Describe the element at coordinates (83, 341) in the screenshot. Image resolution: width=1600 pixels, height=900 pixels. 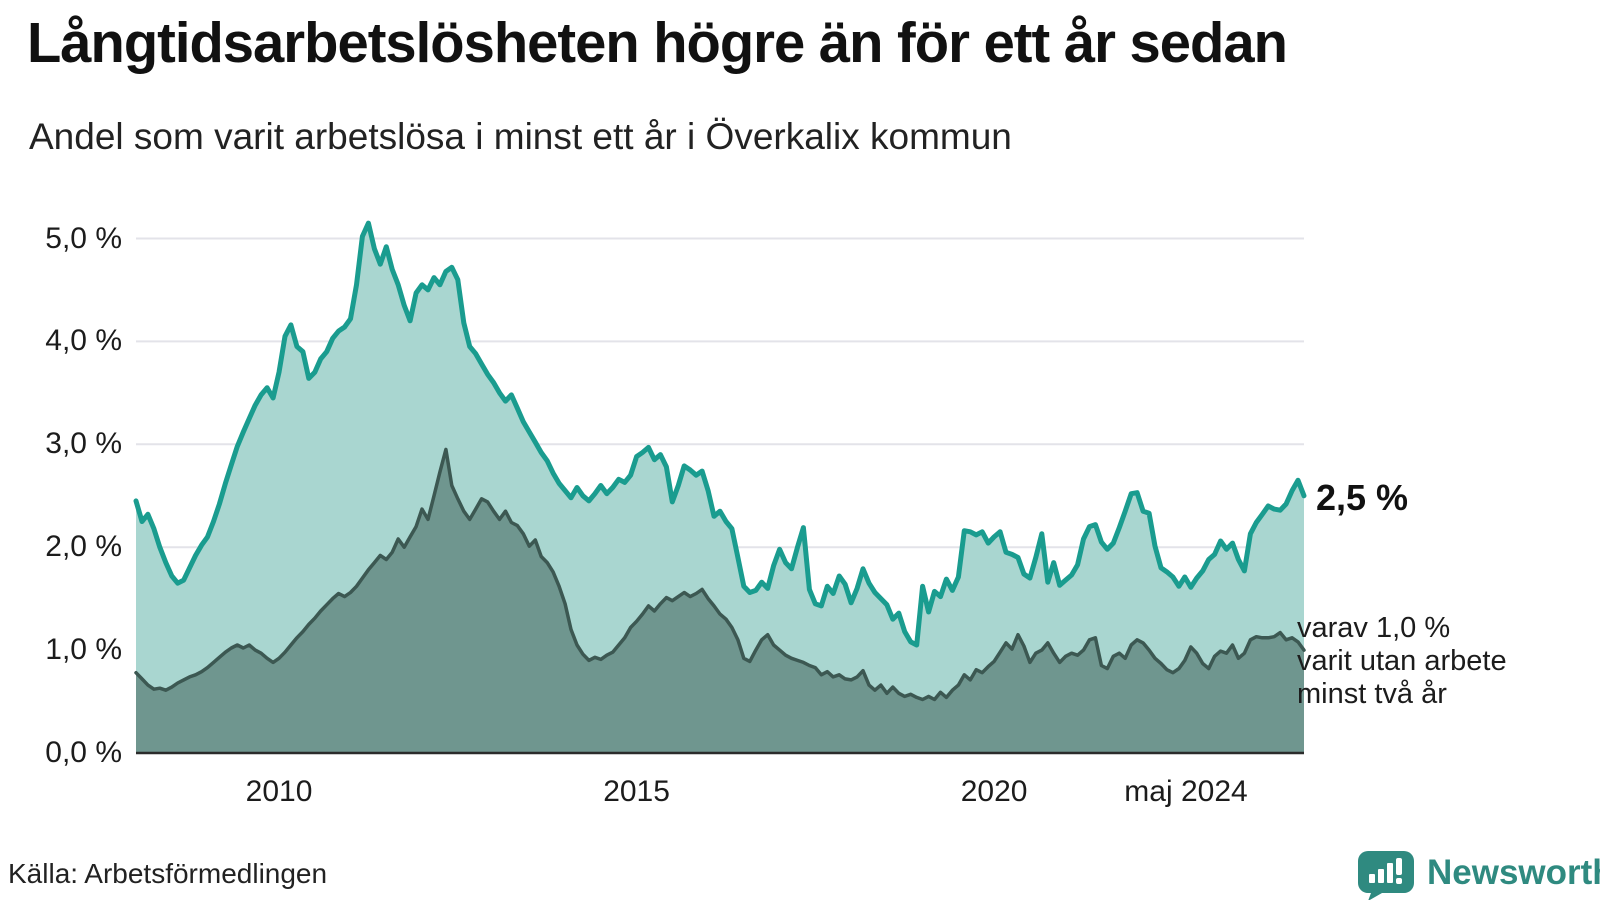
I see `y-tick-label: 4,0 %` at that location.